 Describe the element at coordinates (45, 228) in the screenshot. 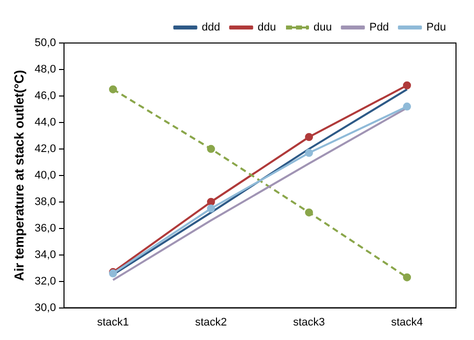

I see `y-tick-label: 36,0` at that location.